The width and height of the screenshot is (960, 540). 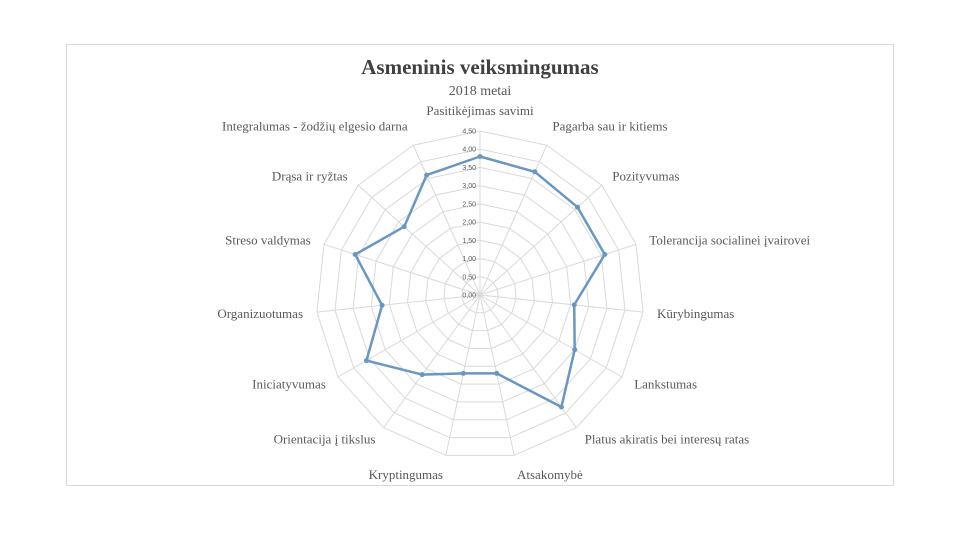 What do you see at coordinates (667, 439) in the screenshot?
I see `category-label: Platus akiratis bei interesų ratas` at bounding box center [667, 439].